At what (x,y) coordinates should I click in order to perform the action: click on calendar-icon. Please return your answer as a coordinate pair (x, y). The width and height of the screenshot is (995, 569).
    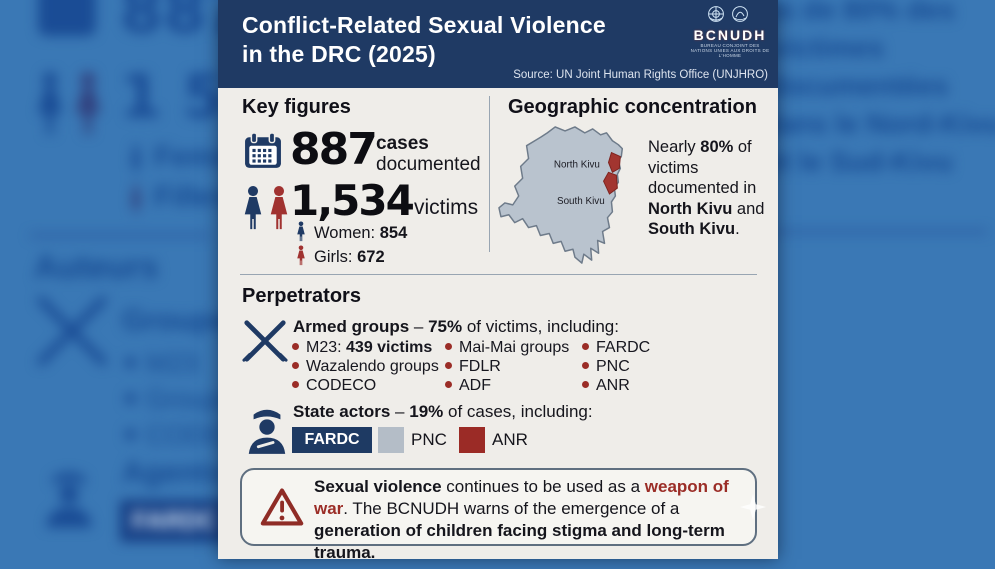
    Looking at the image, I should click on (263, 150).